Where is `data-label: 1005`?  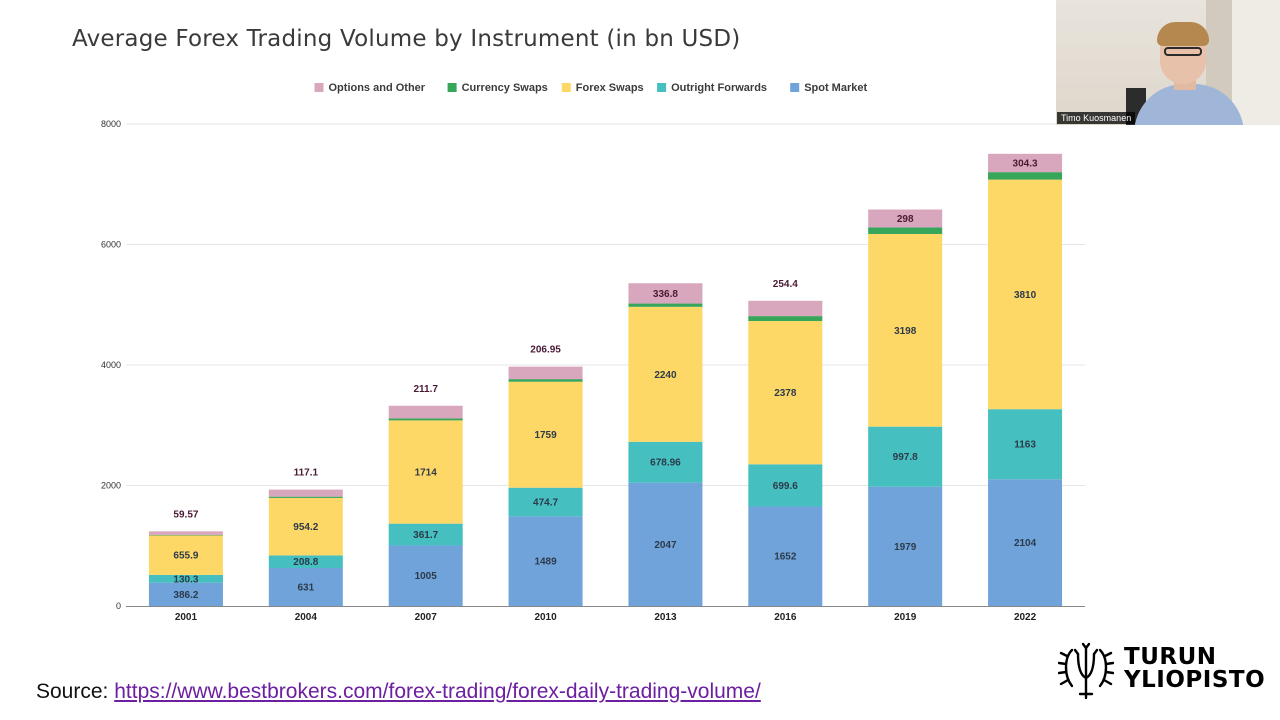 data-label: 1005 is located at coordinates (426, 576).